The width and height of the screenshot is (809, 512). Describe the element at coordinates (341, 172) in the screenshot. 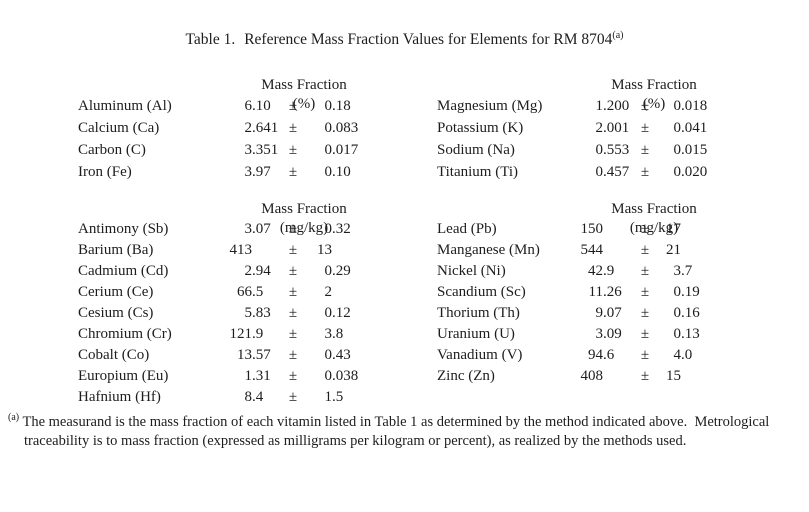

I see `uncertainty-frac: .10` at that location.